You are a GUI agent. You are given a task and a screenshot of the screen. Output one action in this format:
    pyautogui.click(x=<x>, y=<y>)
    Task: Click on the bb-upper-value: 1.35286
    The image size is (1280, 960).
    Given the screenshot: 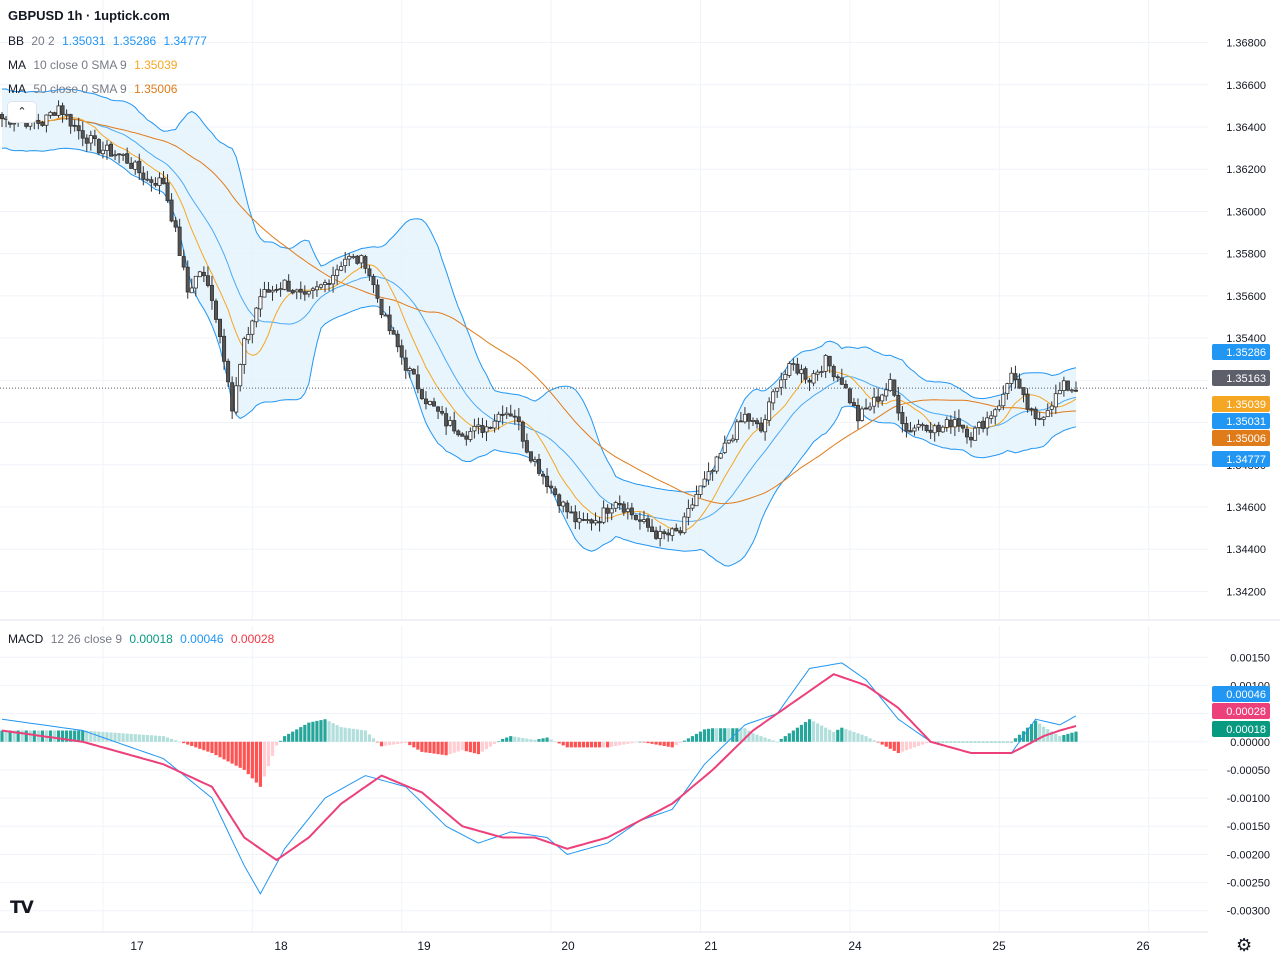 What is the action you would take?
    pyautogui.click(x=134, y=41)
    